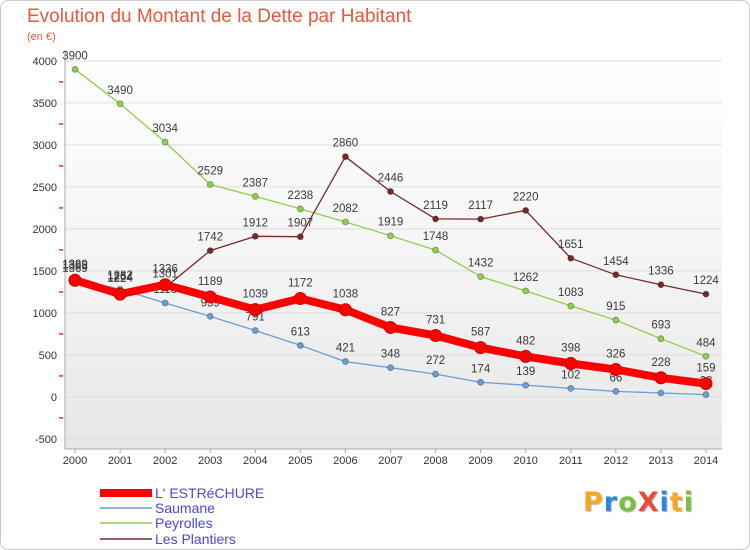  What do you see at coordinates (628, 502) in the screenshot?
I see `logo-letter: o` at bounding box center [628, 502].